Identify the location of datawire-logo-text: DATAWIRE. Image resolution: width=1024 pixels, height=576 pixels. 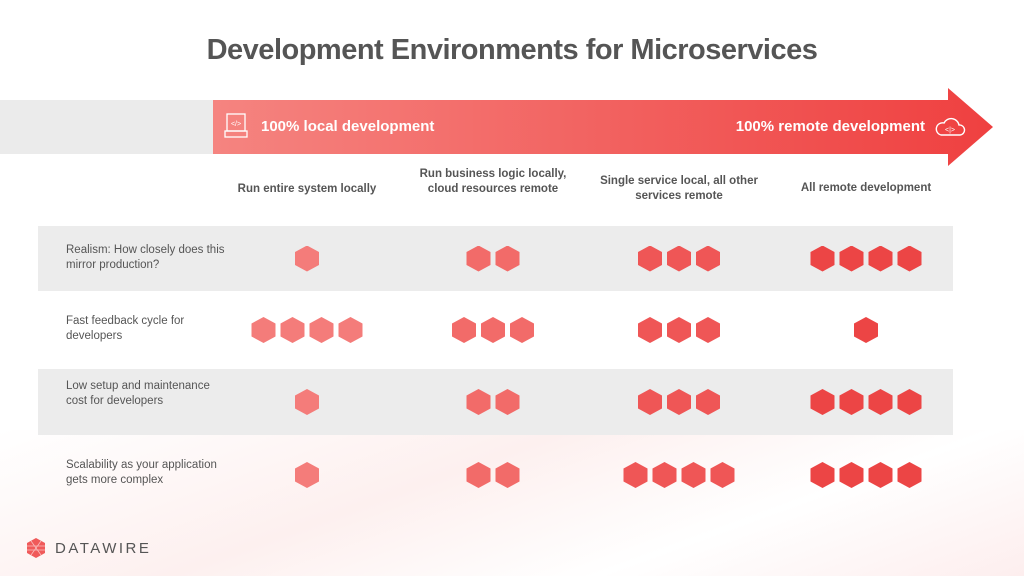
(103, 548).